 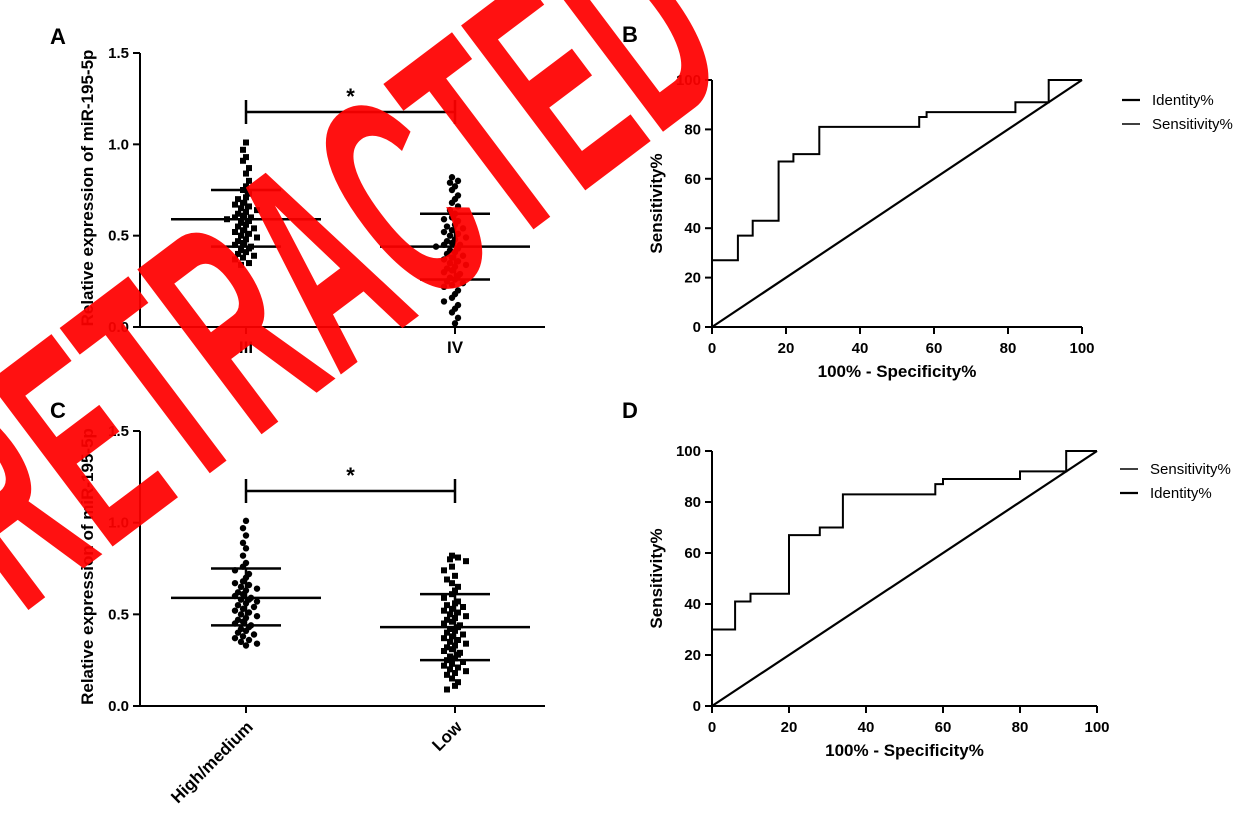 I want to click on legend-label: Identity%, so click(x=1183, y=100).